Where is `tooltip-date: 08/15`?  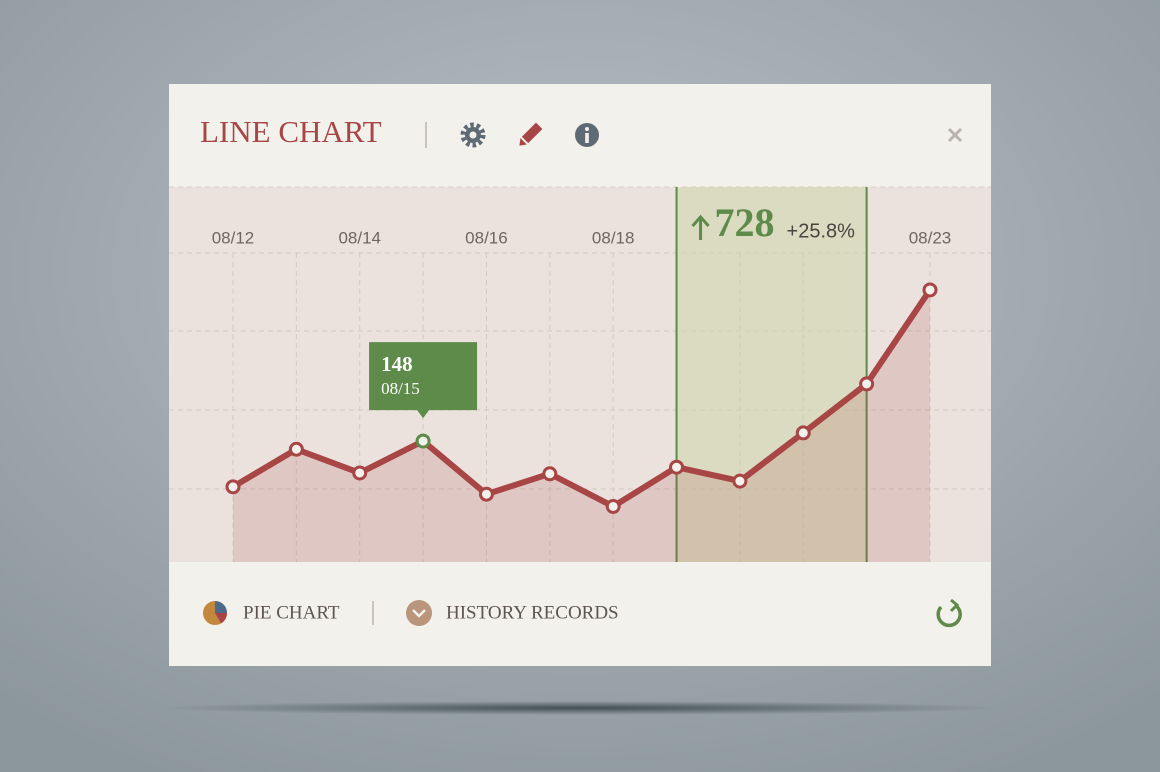 tooltip-date: 08/15 is located at coordinates (400, 388).